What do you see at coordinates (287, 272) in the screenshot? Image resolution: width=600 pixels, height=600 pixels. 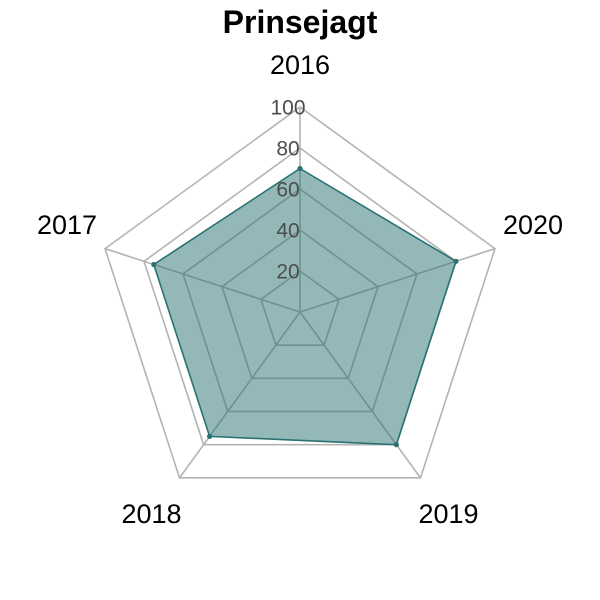 I see `radial-tick-label-20: 20` at bounding box center [287, 272].